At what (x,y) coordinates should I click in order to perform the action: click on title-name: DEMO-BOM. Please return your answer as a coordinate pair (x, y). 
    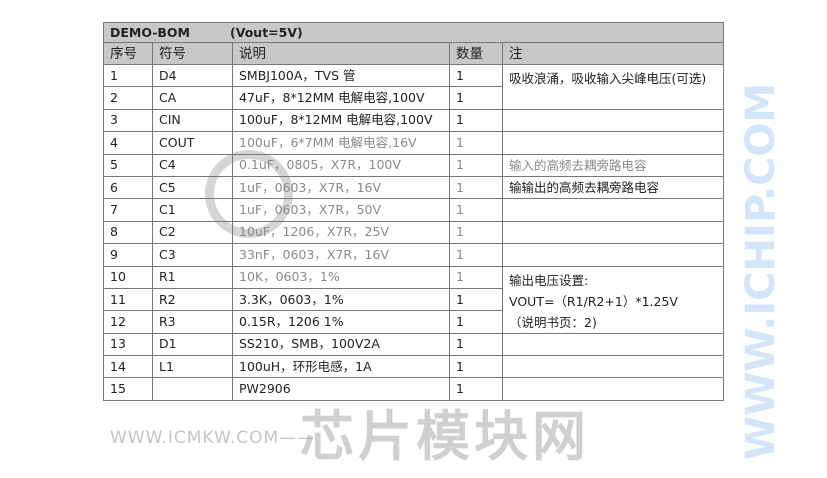
    Looking at the image, I should click on (150, 32).